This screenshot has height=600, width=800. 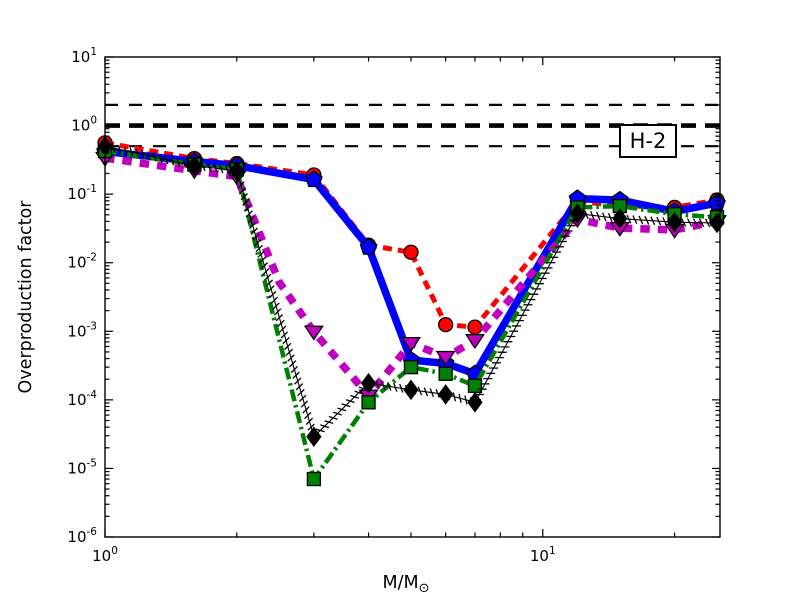 I want to click on svg-text: 10⁻⁴, so click(x=82, y=399).